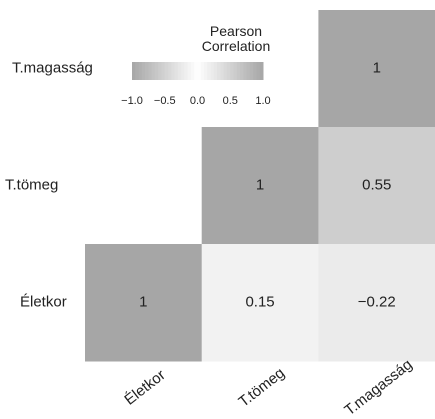 Image resolution: width=435 pixels, height=419 pixels. I want to click on cell-label: 0.15, so click(259, 301).